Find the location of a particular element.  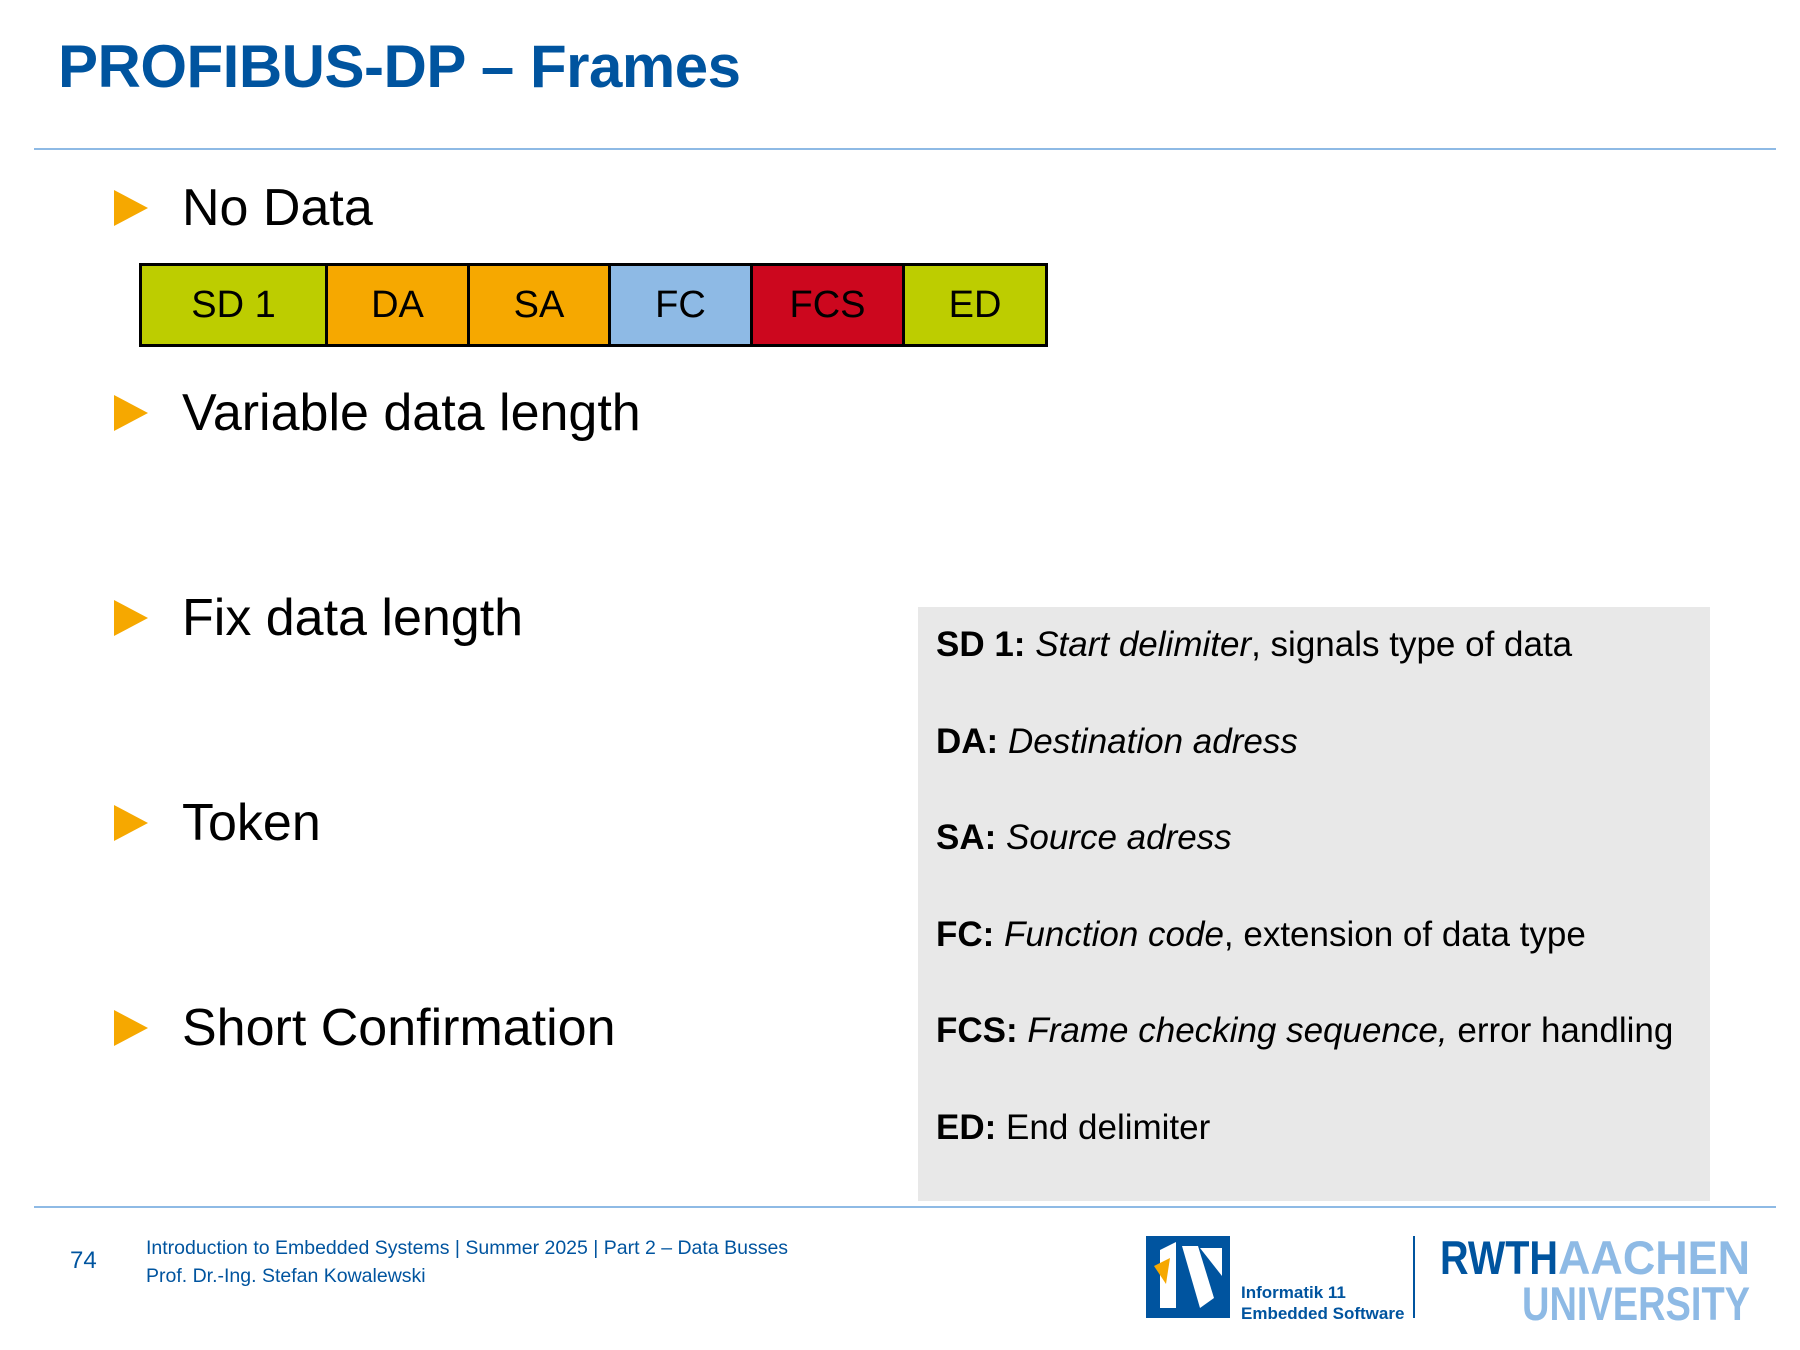

bullet-token: Token is located at coordinates (217, 823).